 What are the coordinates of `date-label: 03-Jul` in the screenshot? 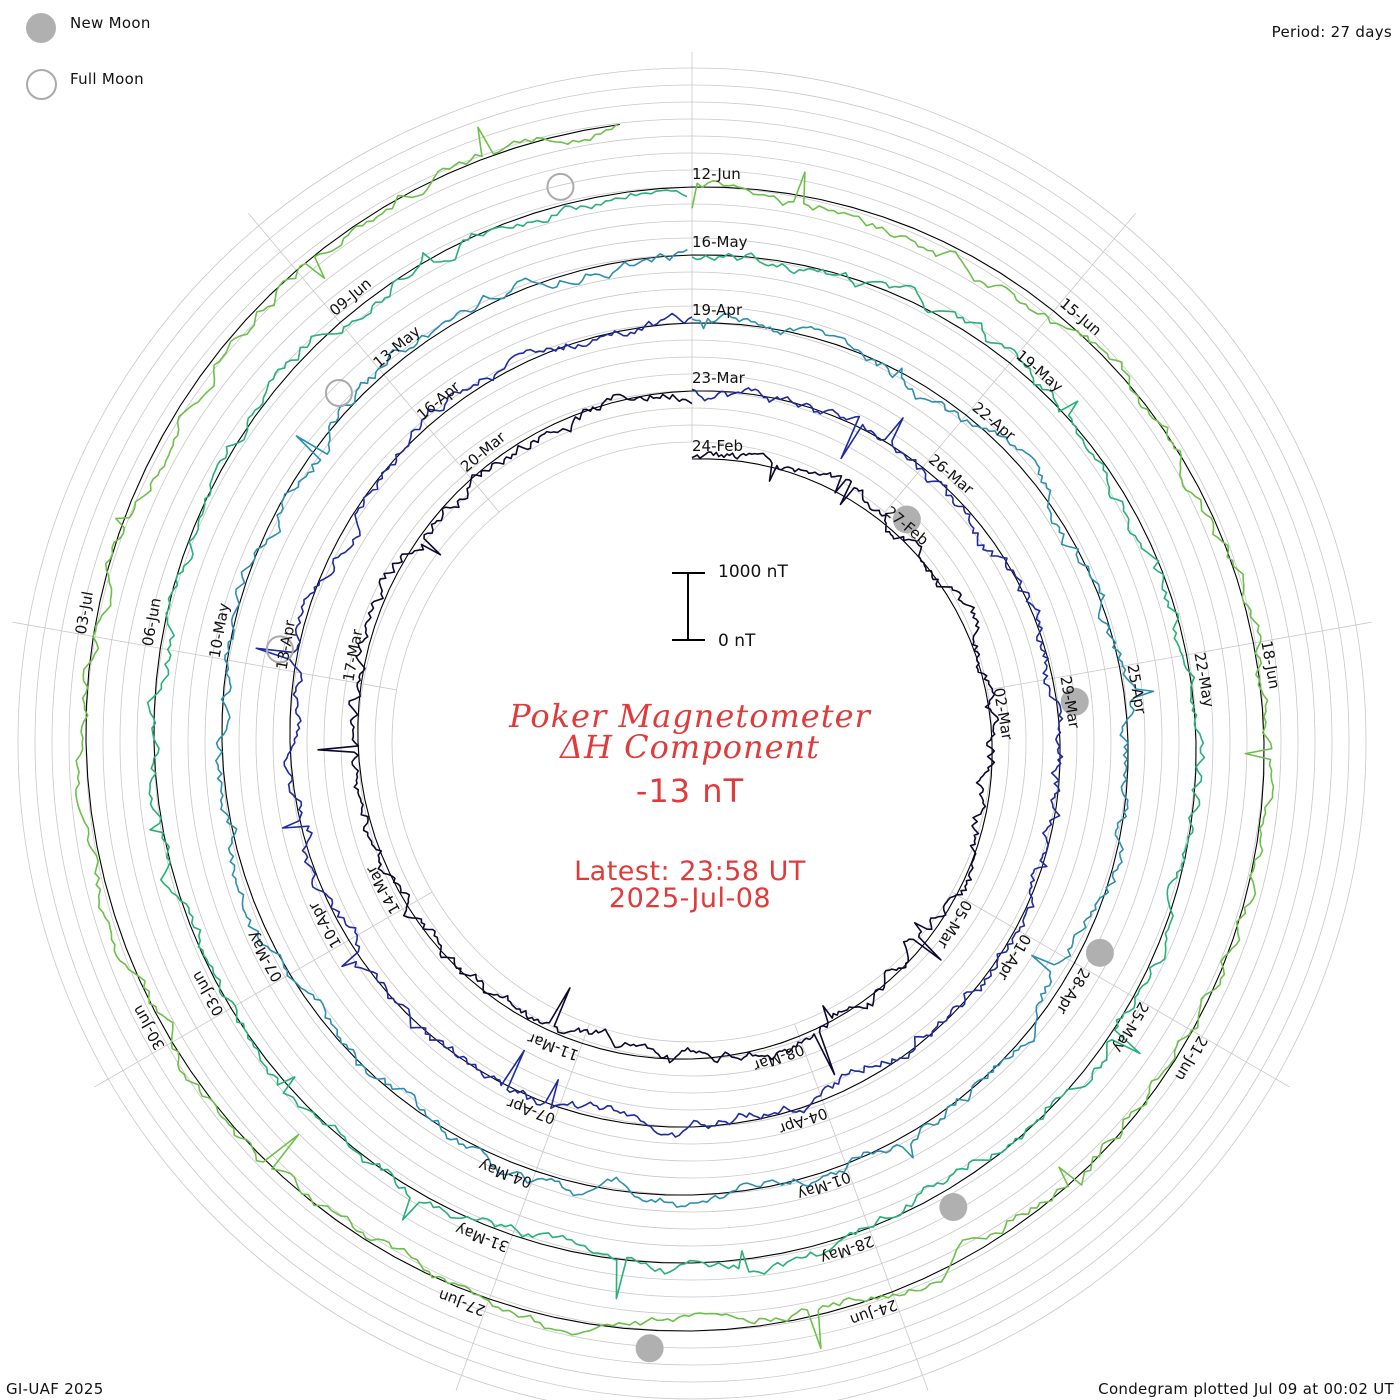 It's located at (84, 613).